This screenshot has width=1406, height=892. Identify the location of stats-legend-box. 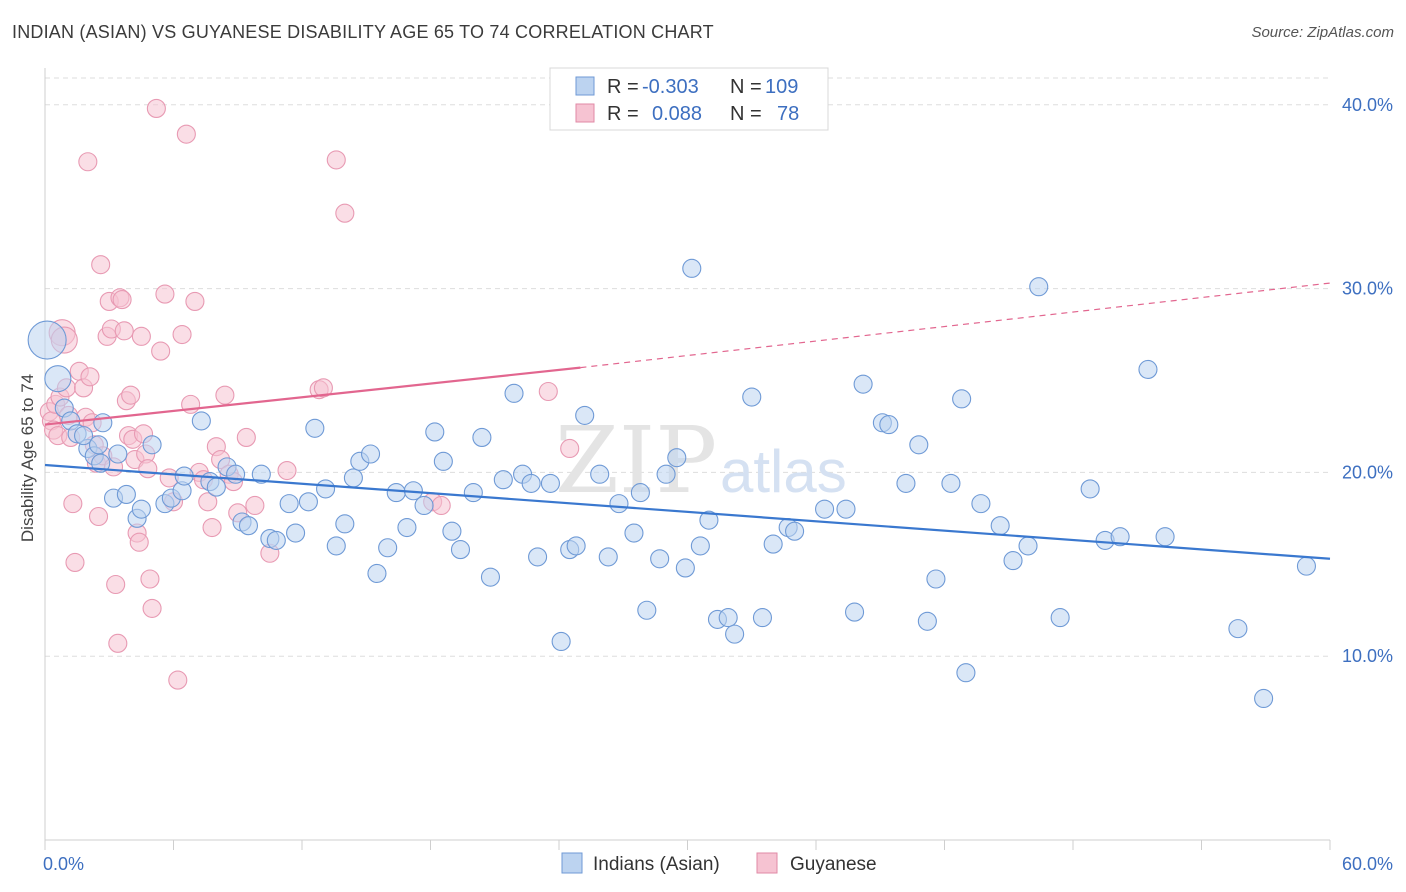
(689, 99).